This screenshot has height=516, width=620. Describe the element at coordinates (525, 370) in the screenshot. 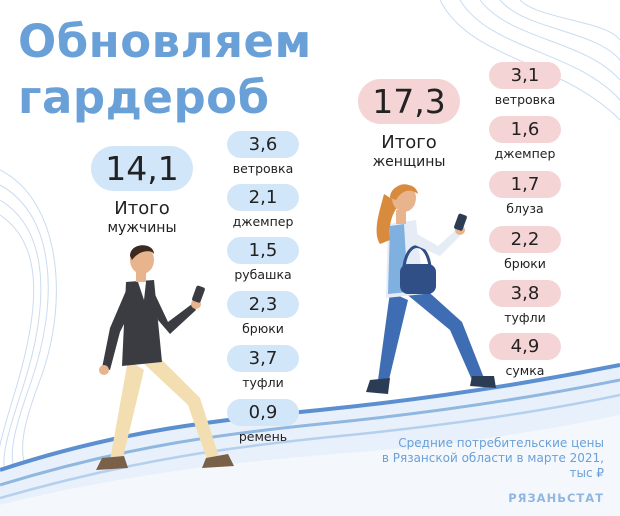

I see `women-item-label: сумка` at that location.